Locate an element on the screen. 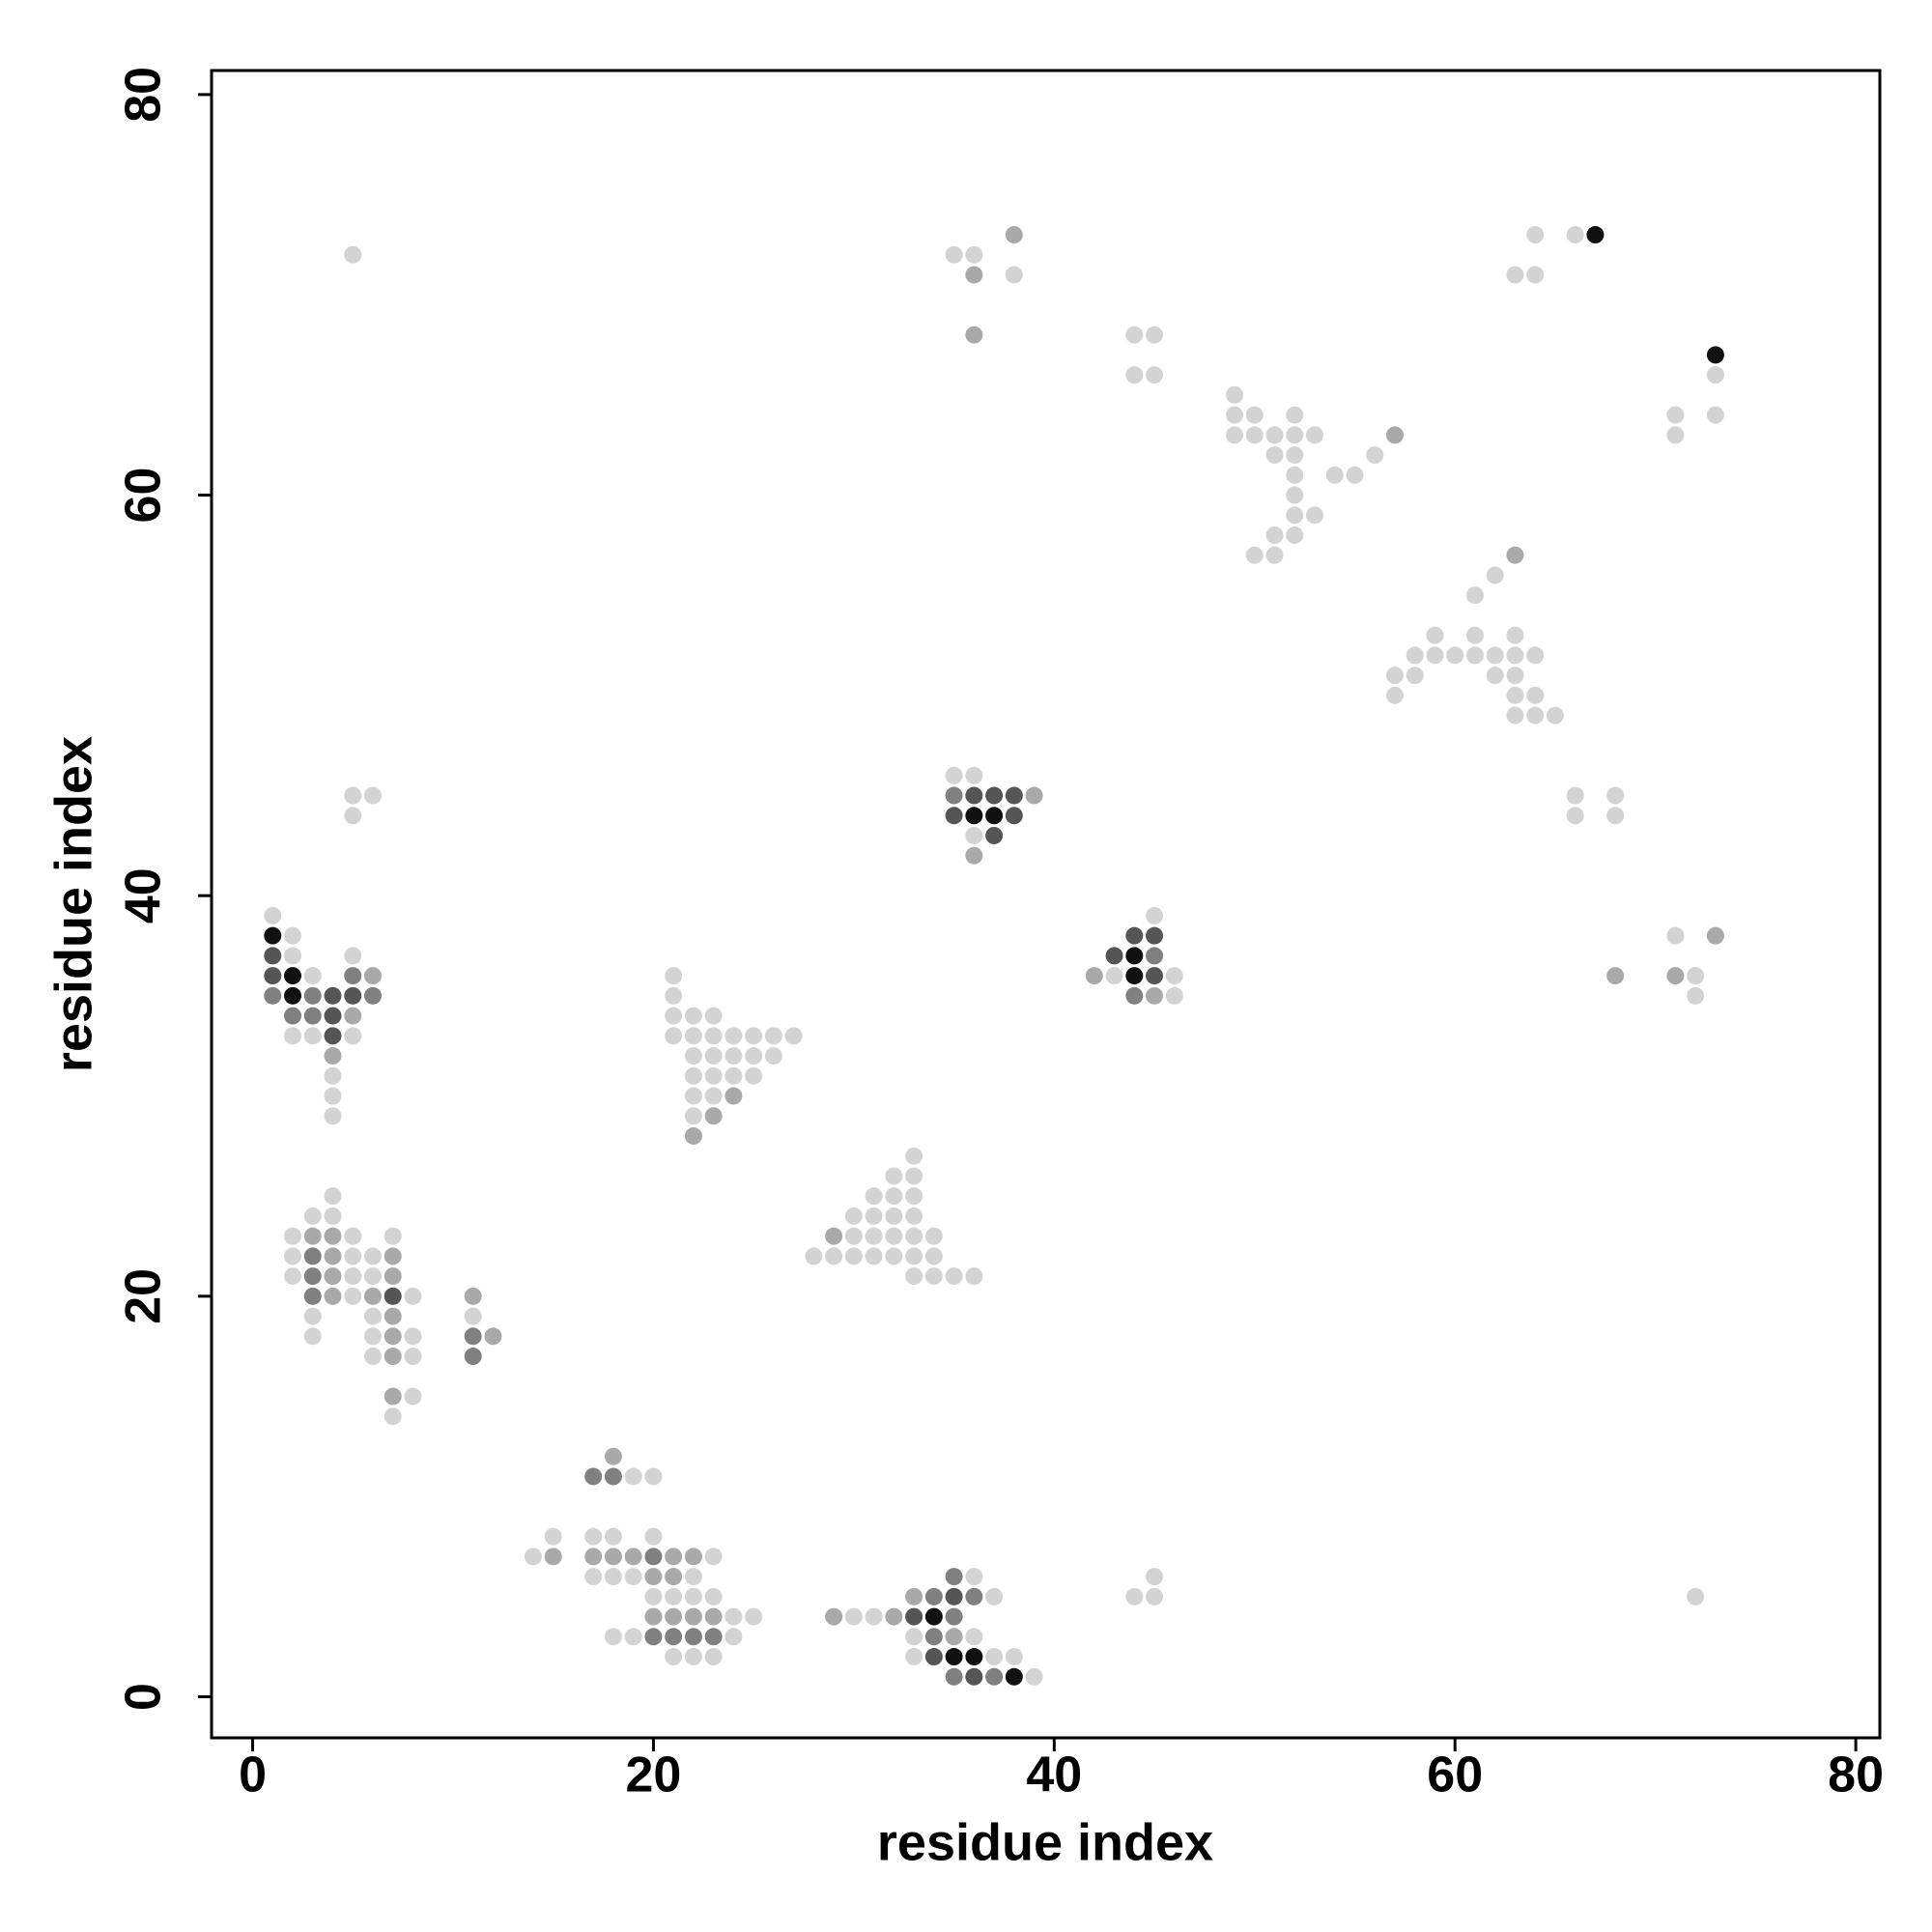  y-tick-label: 80 is located at coordinates (144, 95).